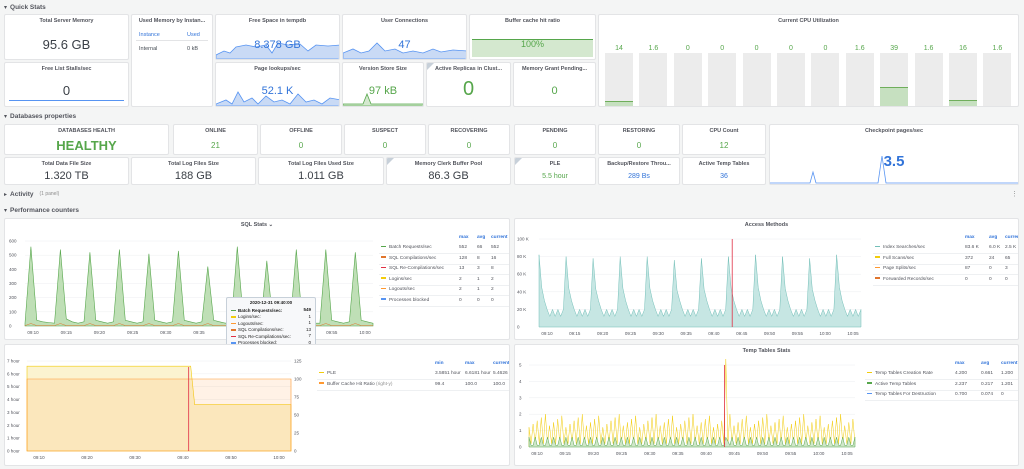 Image resolution: width=1024 pixels, height=469 pixels. I want to click on panel-title: Total Log Files Size, so click(193, 164).